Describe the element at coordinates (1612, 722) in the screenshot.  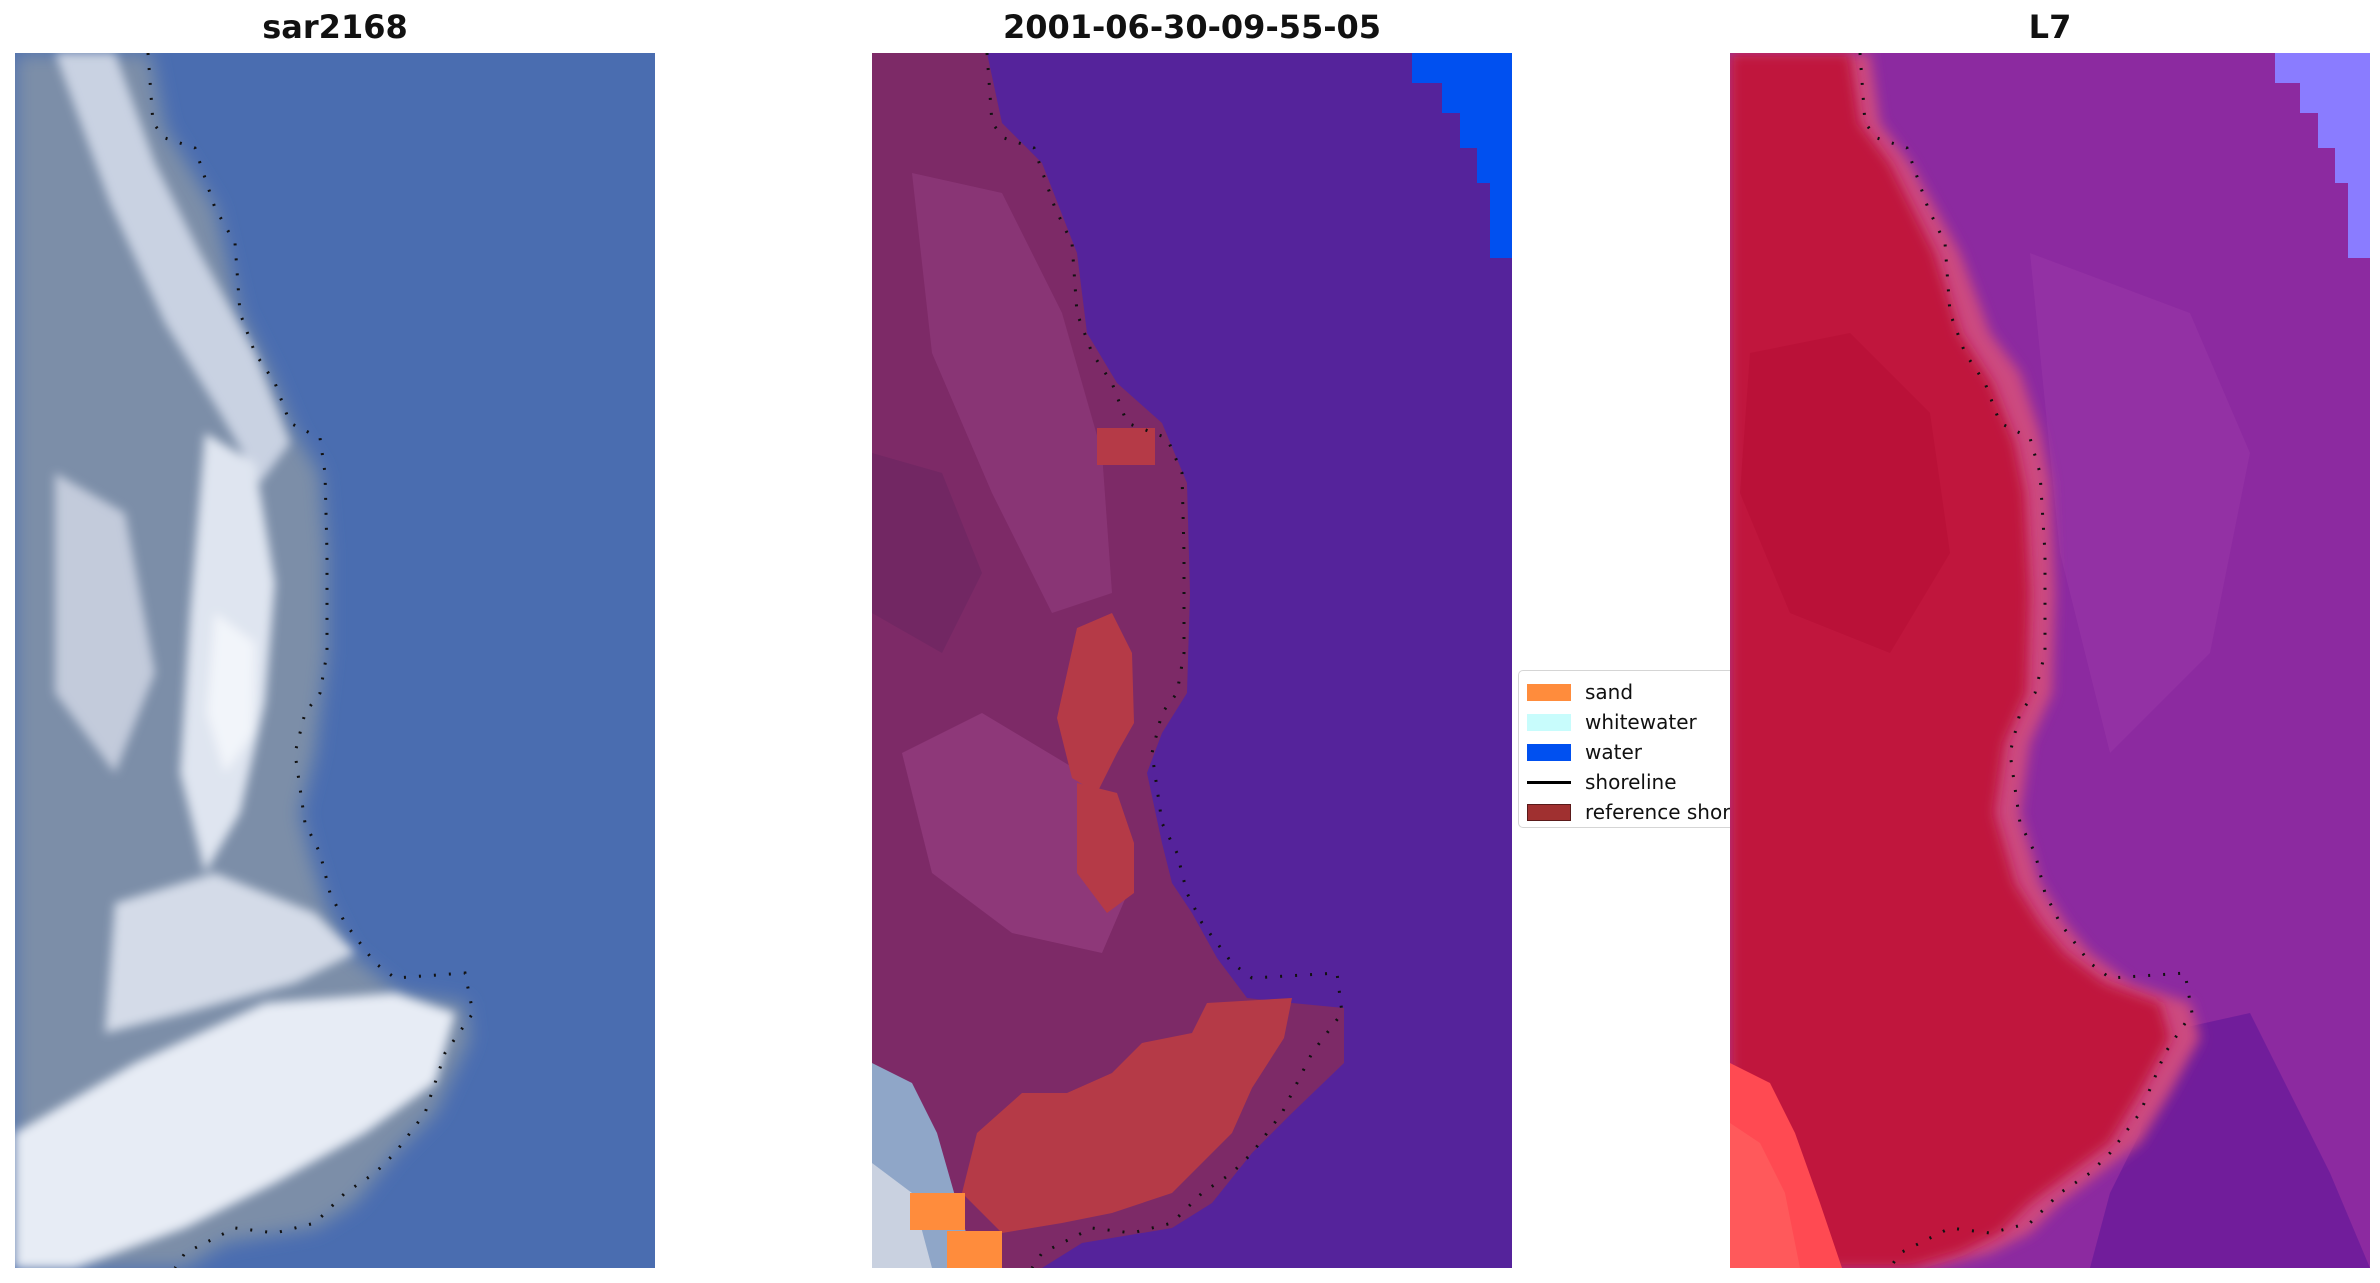
I see `legend-item-whitewater: whitewater` at that location.